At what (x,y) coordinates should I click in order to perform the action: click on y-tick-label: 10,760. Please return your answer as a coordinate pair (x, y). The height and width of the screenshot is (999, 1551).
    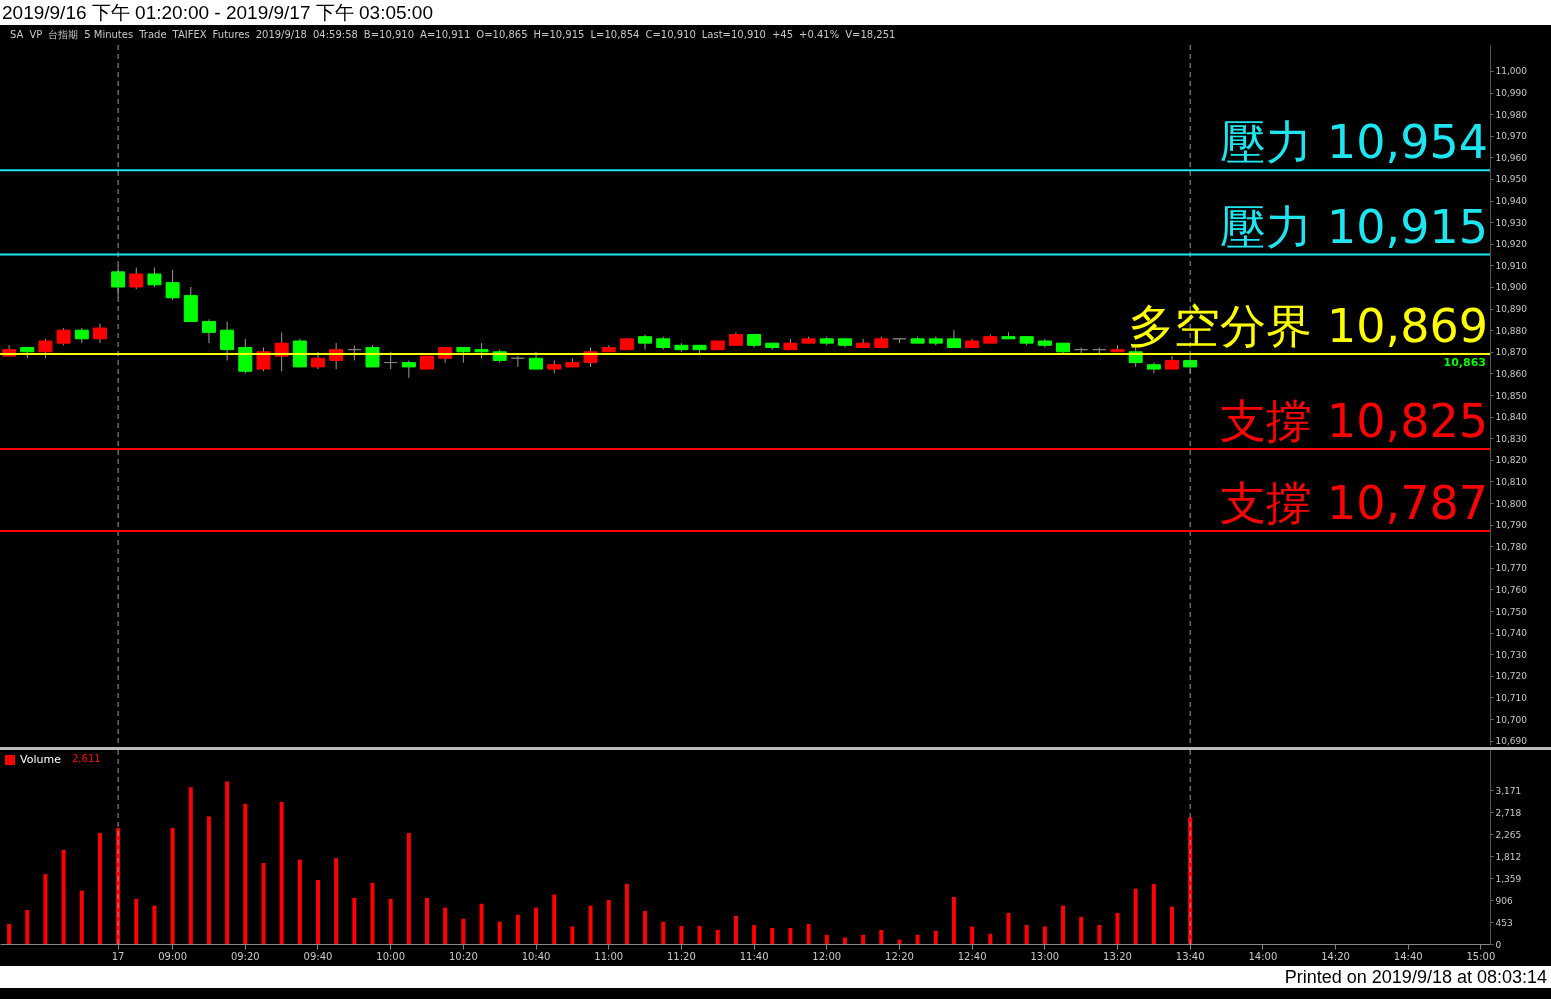
    Looking at the image, I should click on (1511, 589).